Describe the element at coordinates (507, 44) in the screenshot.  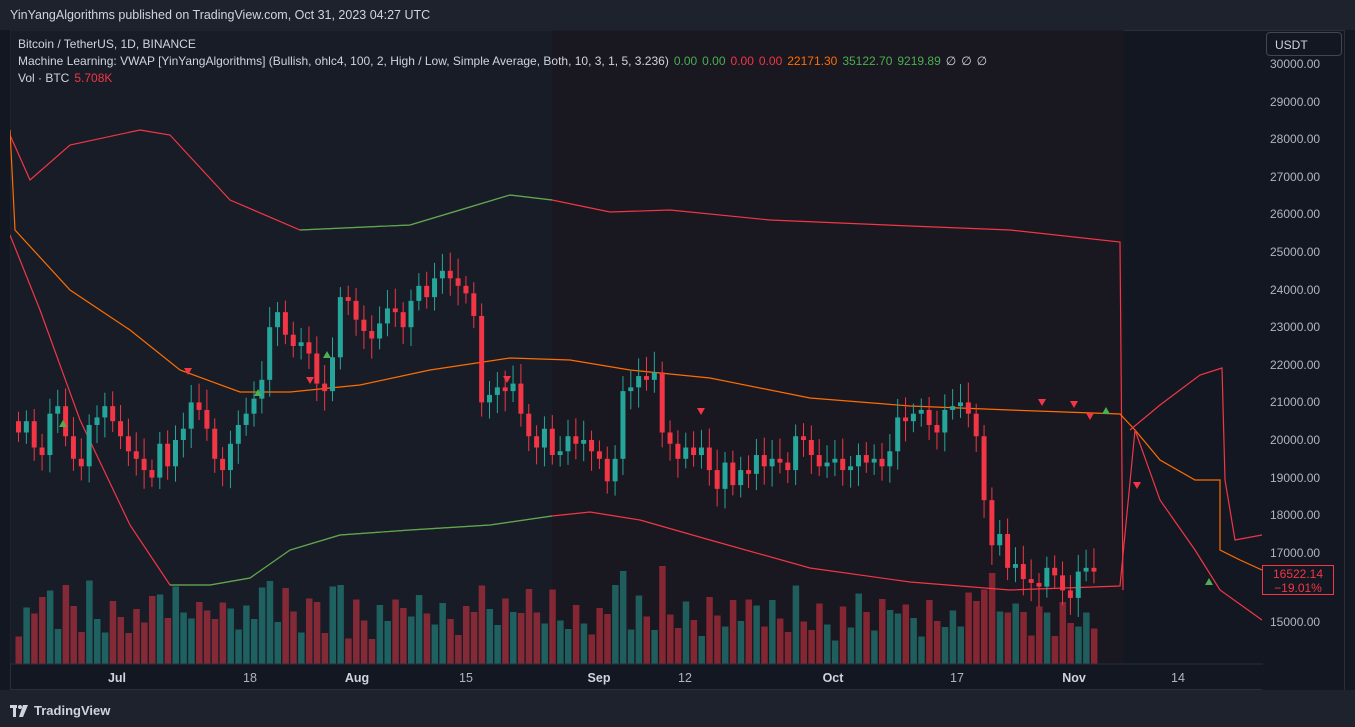
I see `symbol-row: Bitcoin / TetherUS, 1D, BINANCE` at that location.